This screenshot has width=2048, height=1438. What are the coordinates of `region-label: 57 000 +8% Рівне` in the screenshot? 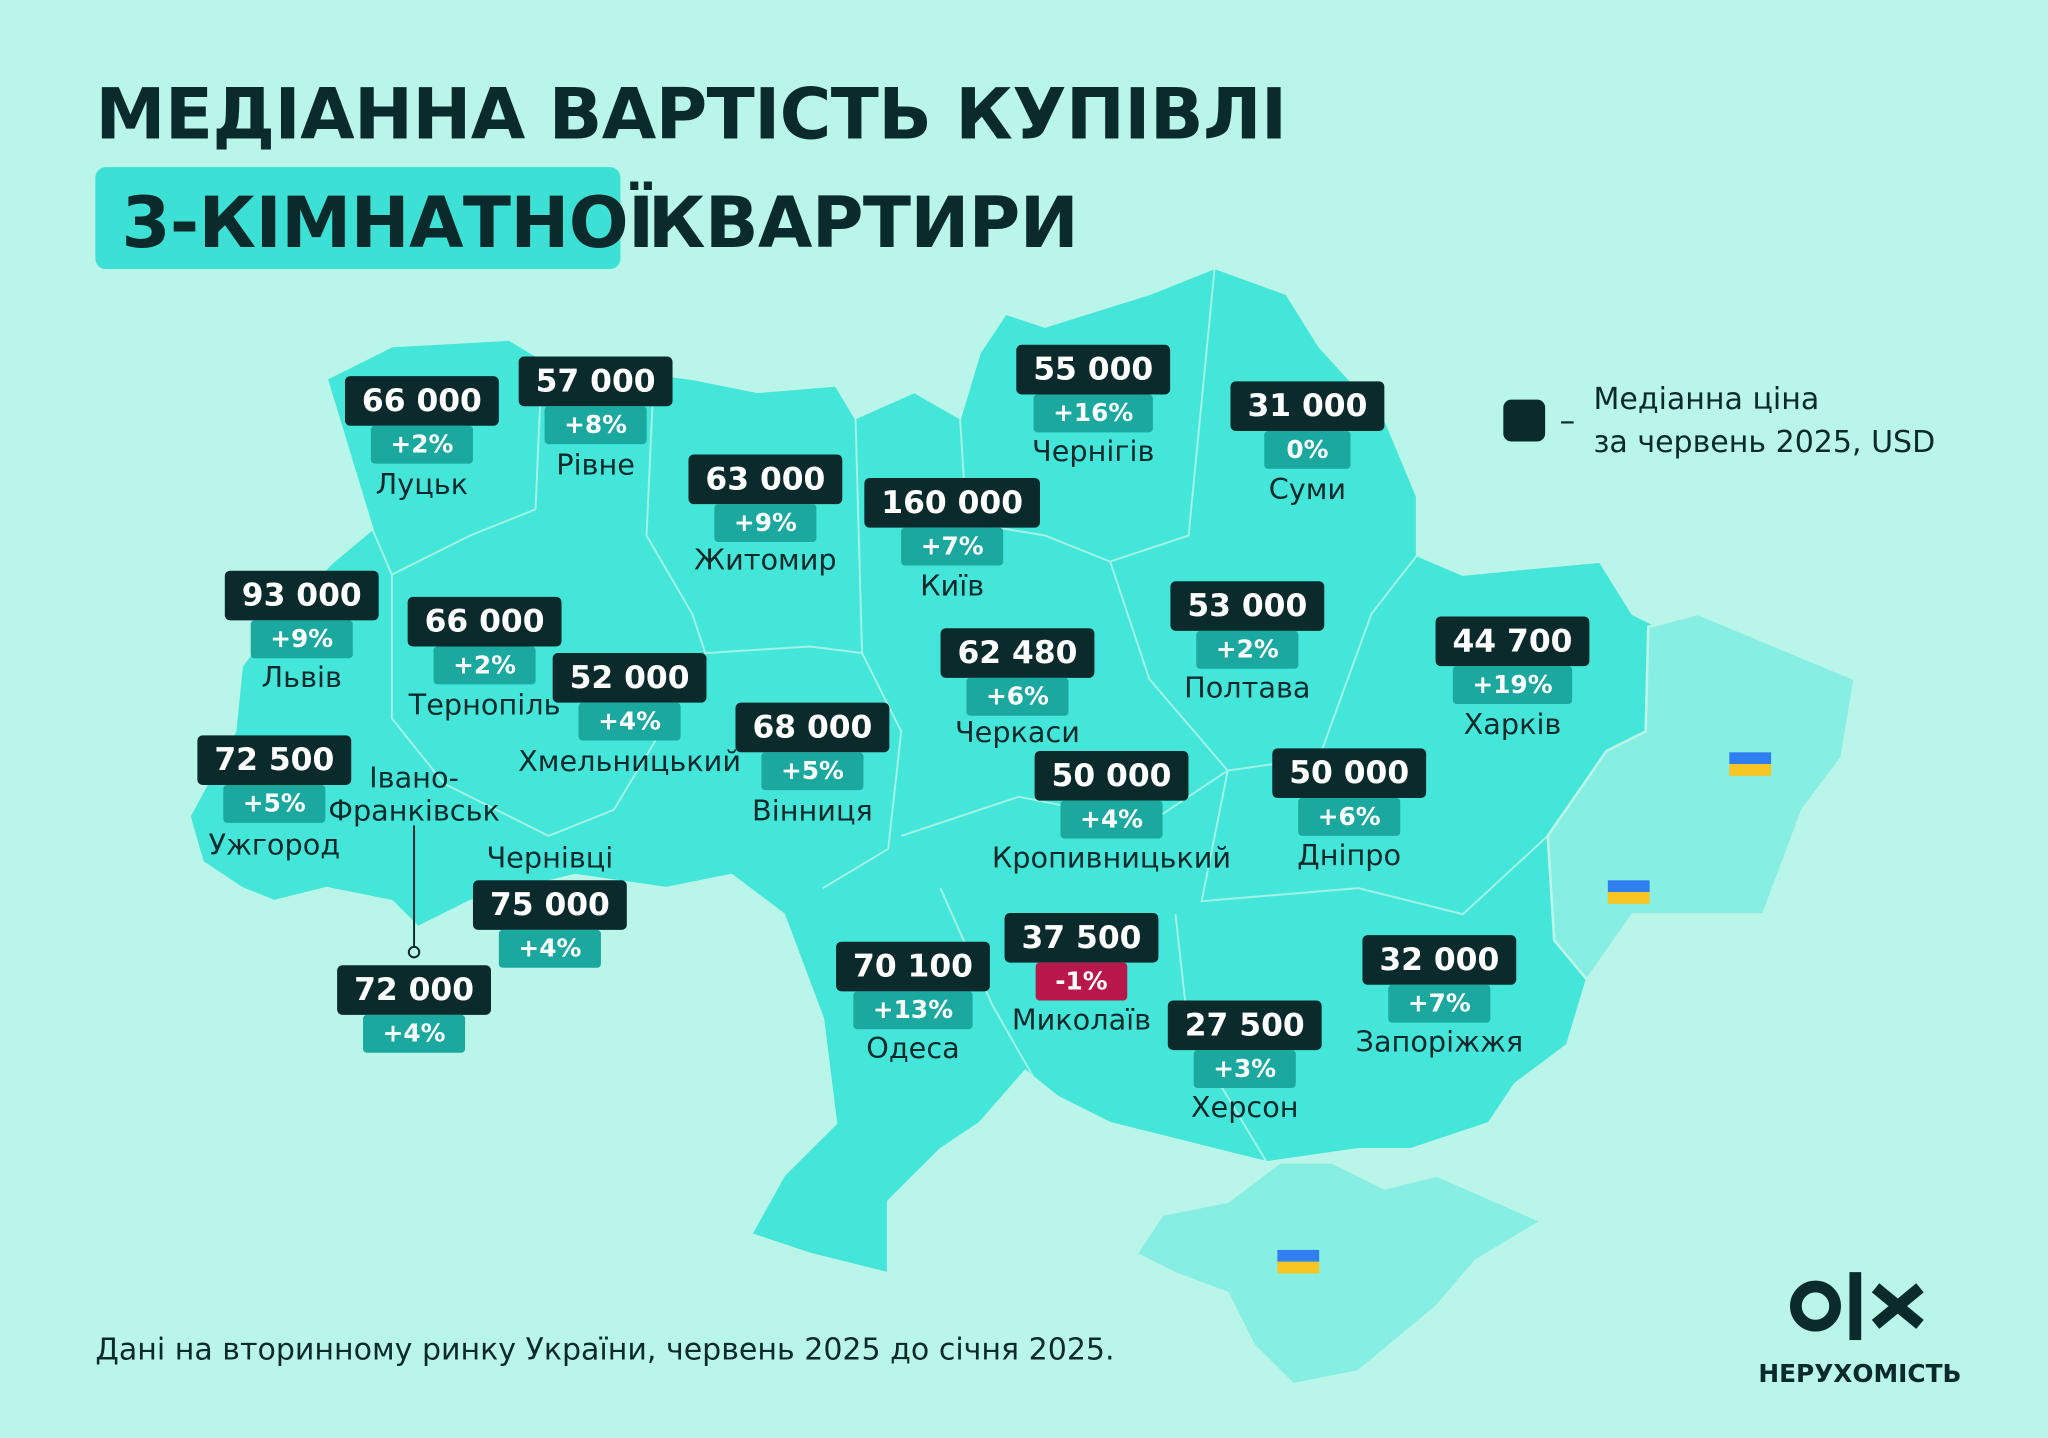 It's located at (595, 418).